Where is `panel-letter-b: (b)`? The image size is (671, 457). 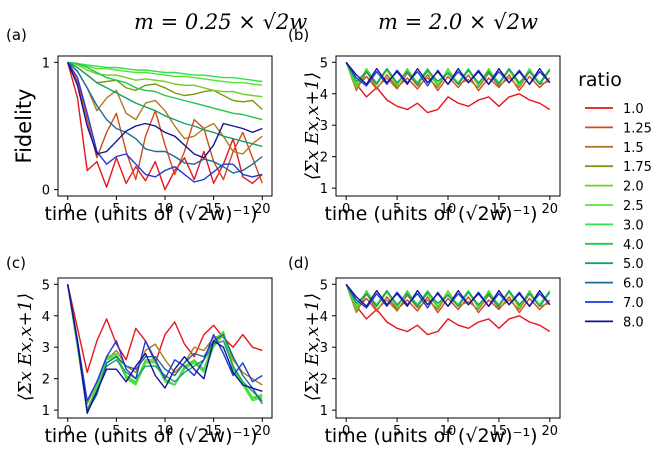 panel-letter-b: (b) is located at coordinates (298, 35).